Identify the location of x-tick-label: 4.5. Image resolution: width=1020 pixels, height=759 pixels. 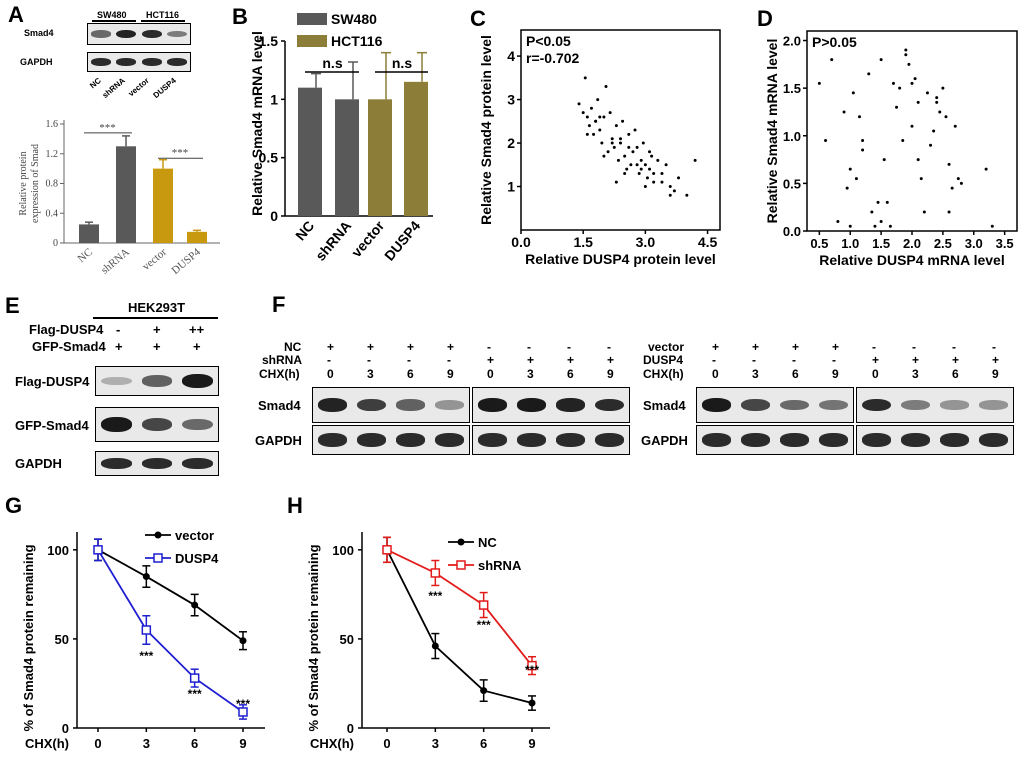
(708, 242).